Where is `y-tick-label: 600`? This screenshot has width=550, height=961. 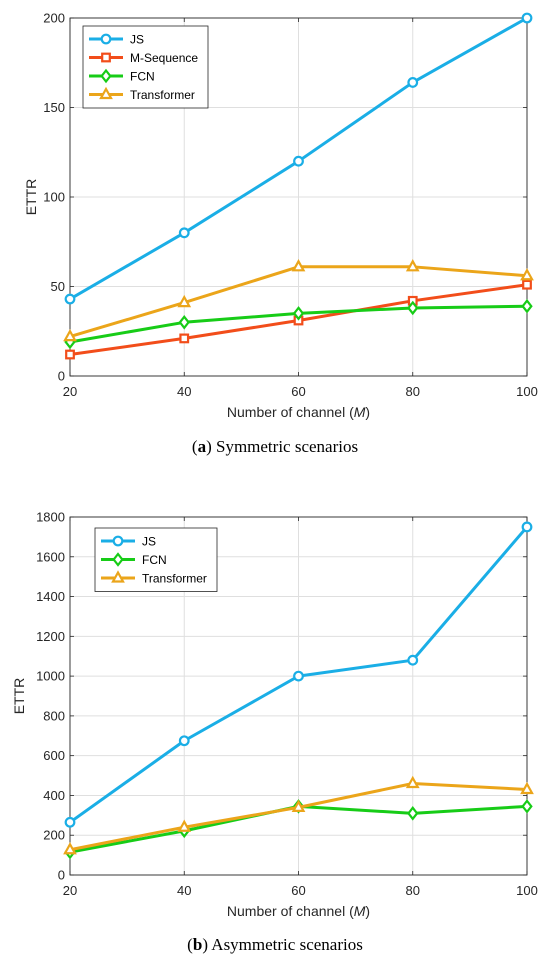
y-tick-label: 600 is located at coordinates (54, 755).